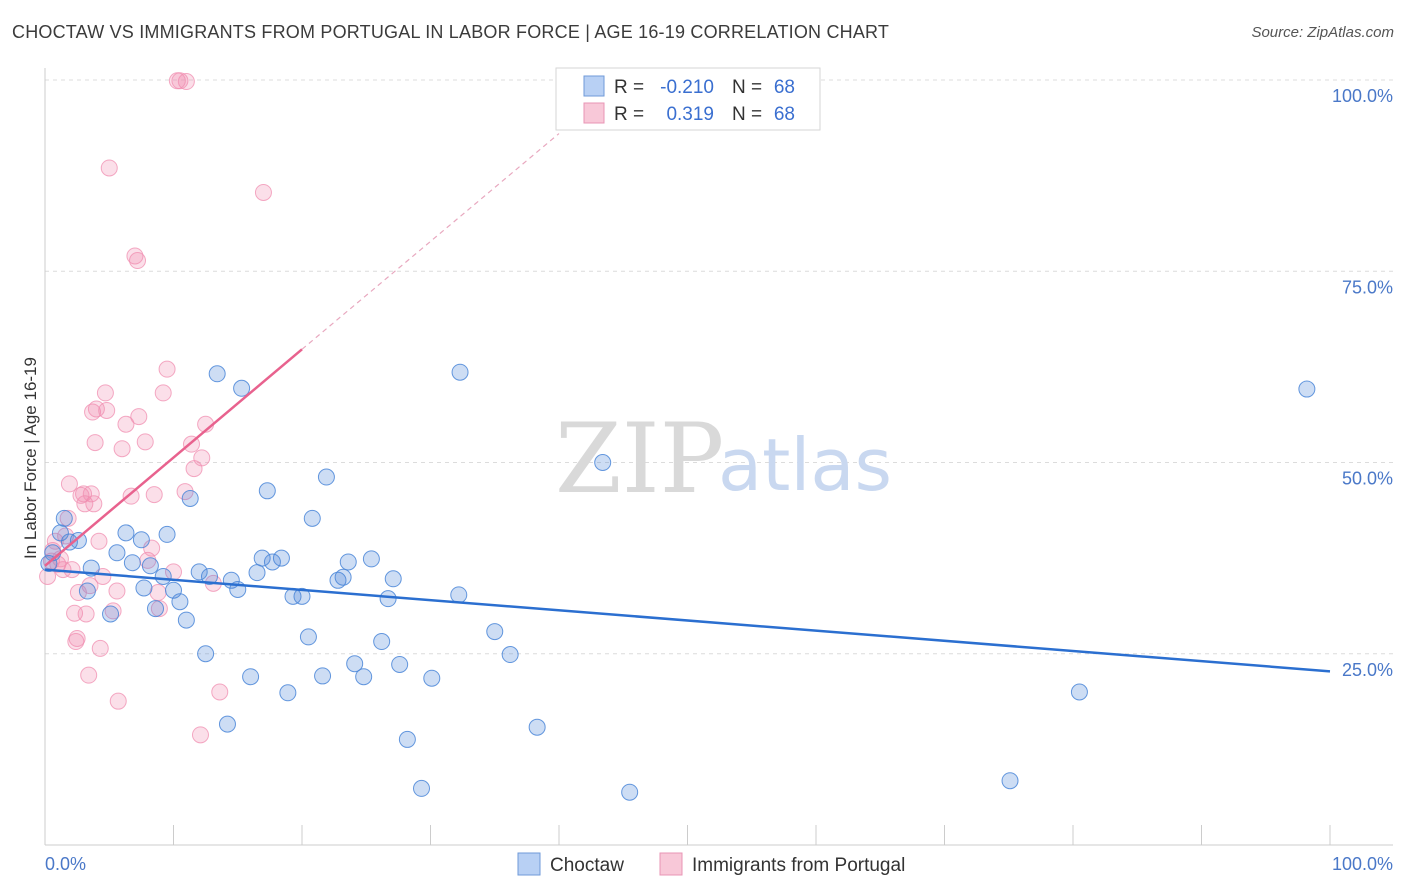  Describe the element at coordinates (639, 459) in the screenshot. I see `watermark-zip: ZIP` at that location.